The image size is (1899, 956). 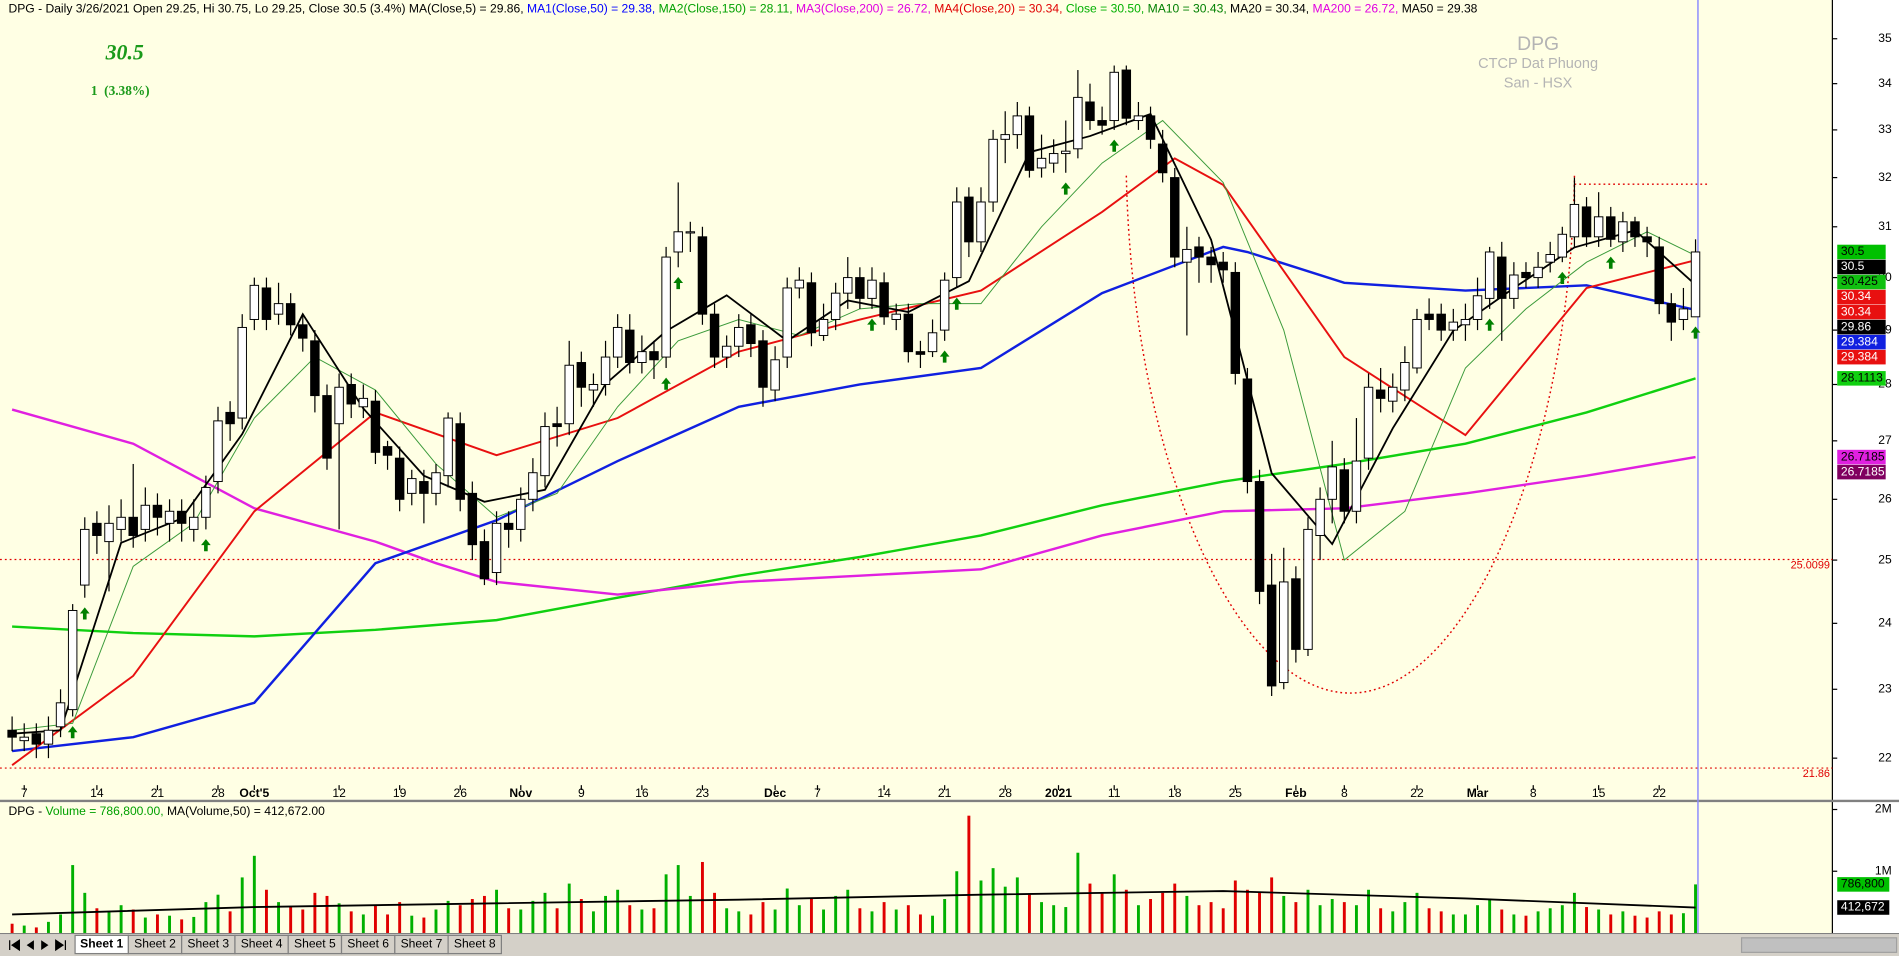 I want to click on sheet-tab-label: Sheet 8, so click(x=475, y=944).